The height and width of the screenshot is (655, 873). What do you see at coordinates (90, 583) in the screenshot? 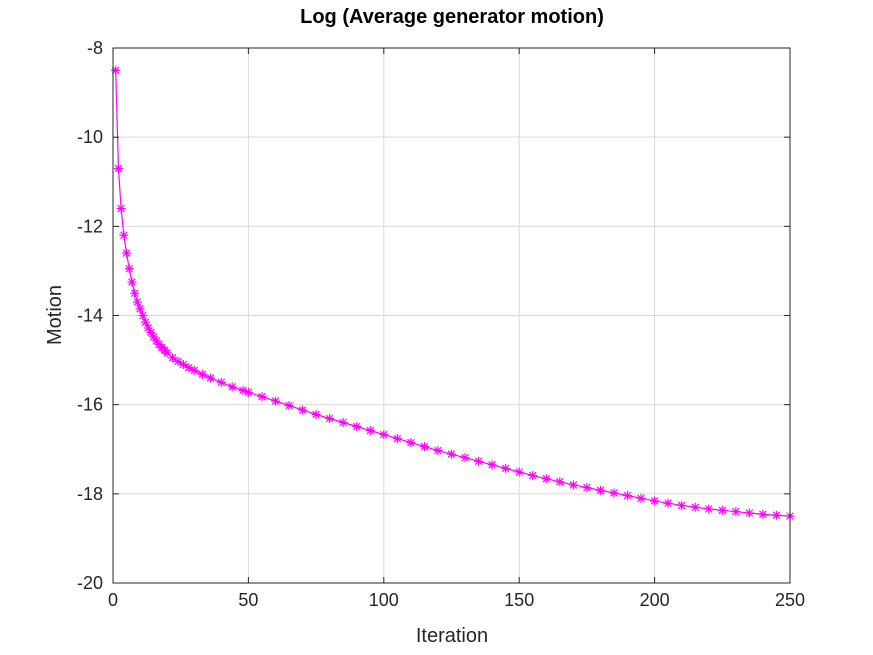
I see `y-tick-label: -20` at bounding box center [90, 583].